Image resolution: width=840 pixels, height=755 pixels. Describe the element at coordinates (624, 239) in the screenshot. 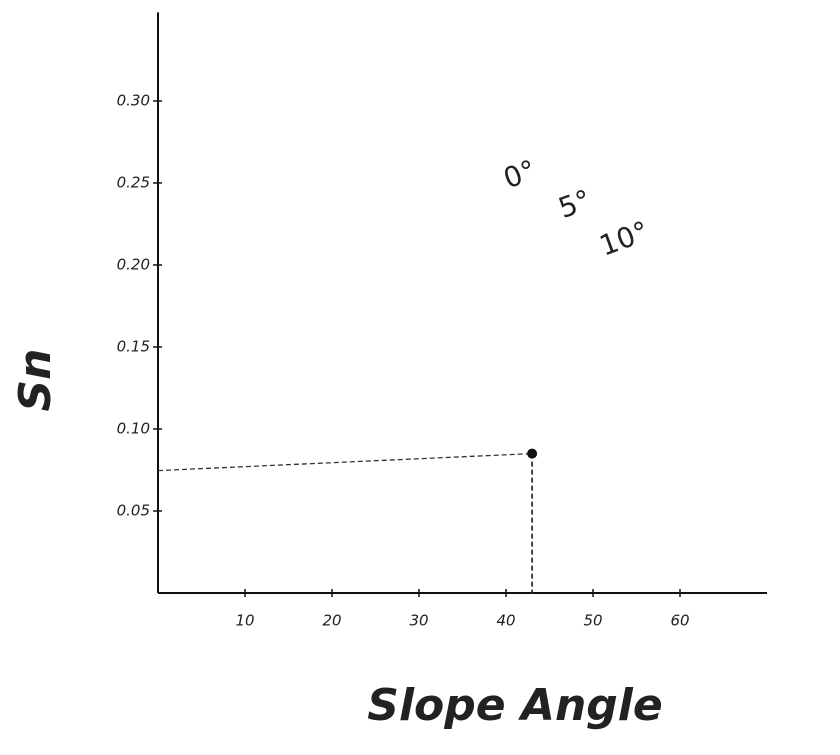

I see `curve-label: 10°` at that location.